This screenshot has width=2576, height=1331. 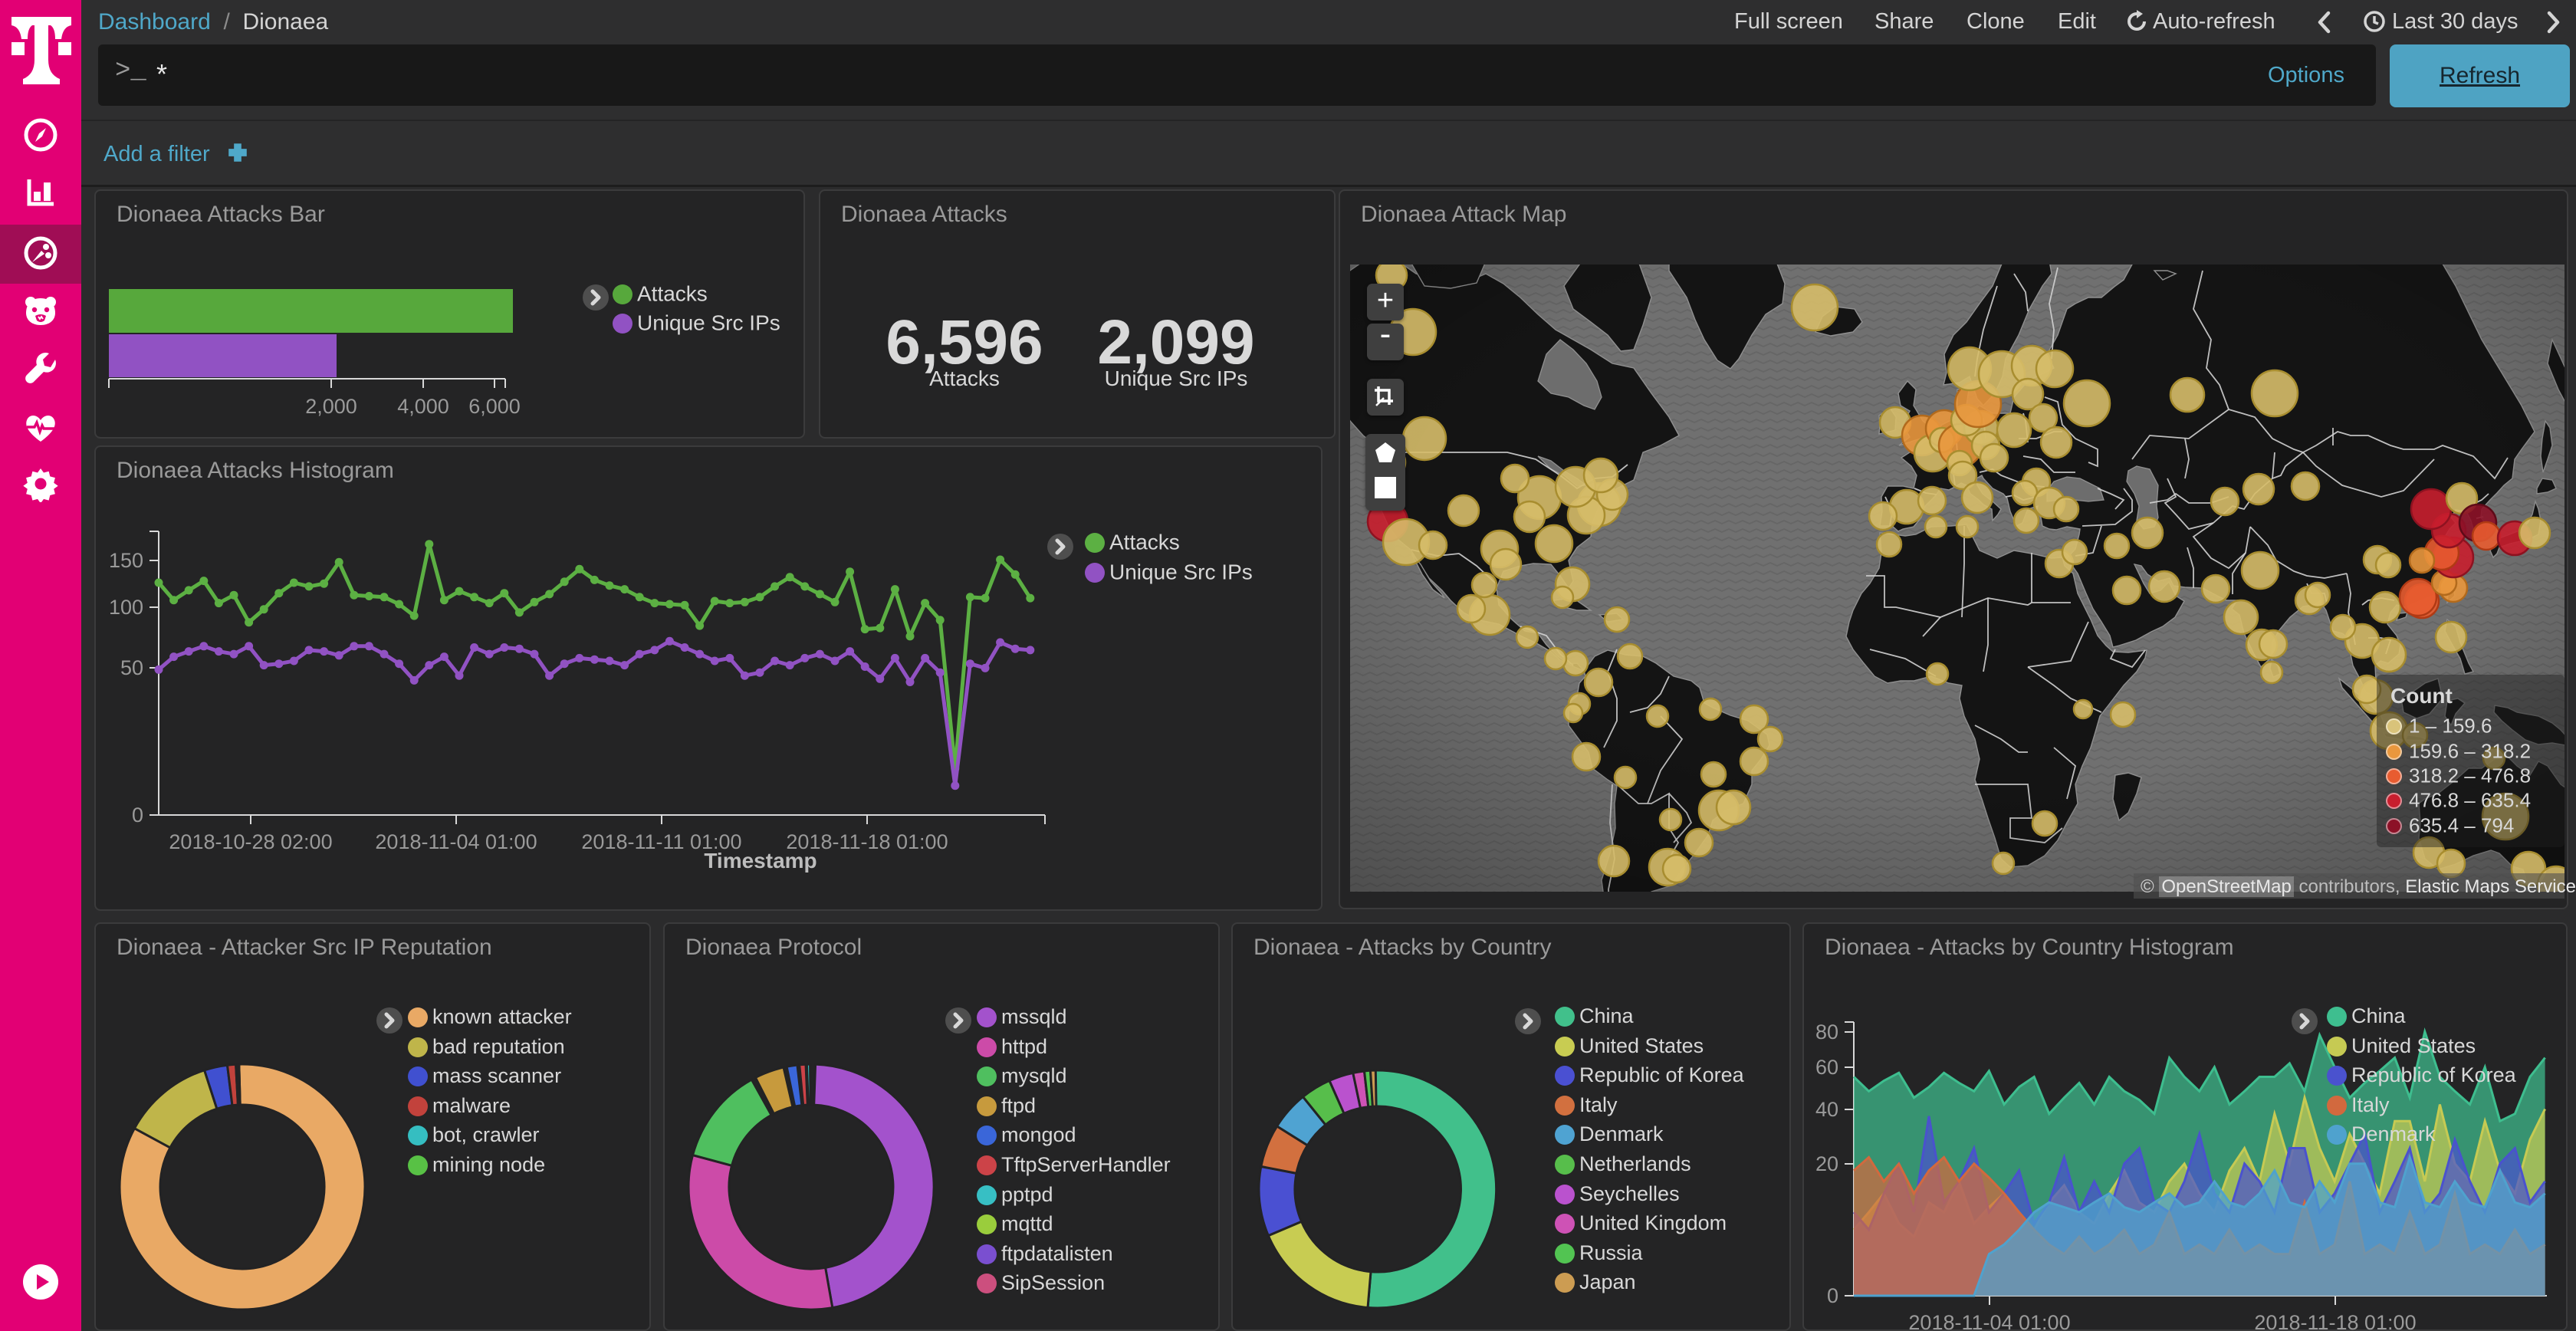 What do you see at coordinates (495, 406) in the screenshot?
I see `svg-text: 6,000` at bounding box center [495, 406].